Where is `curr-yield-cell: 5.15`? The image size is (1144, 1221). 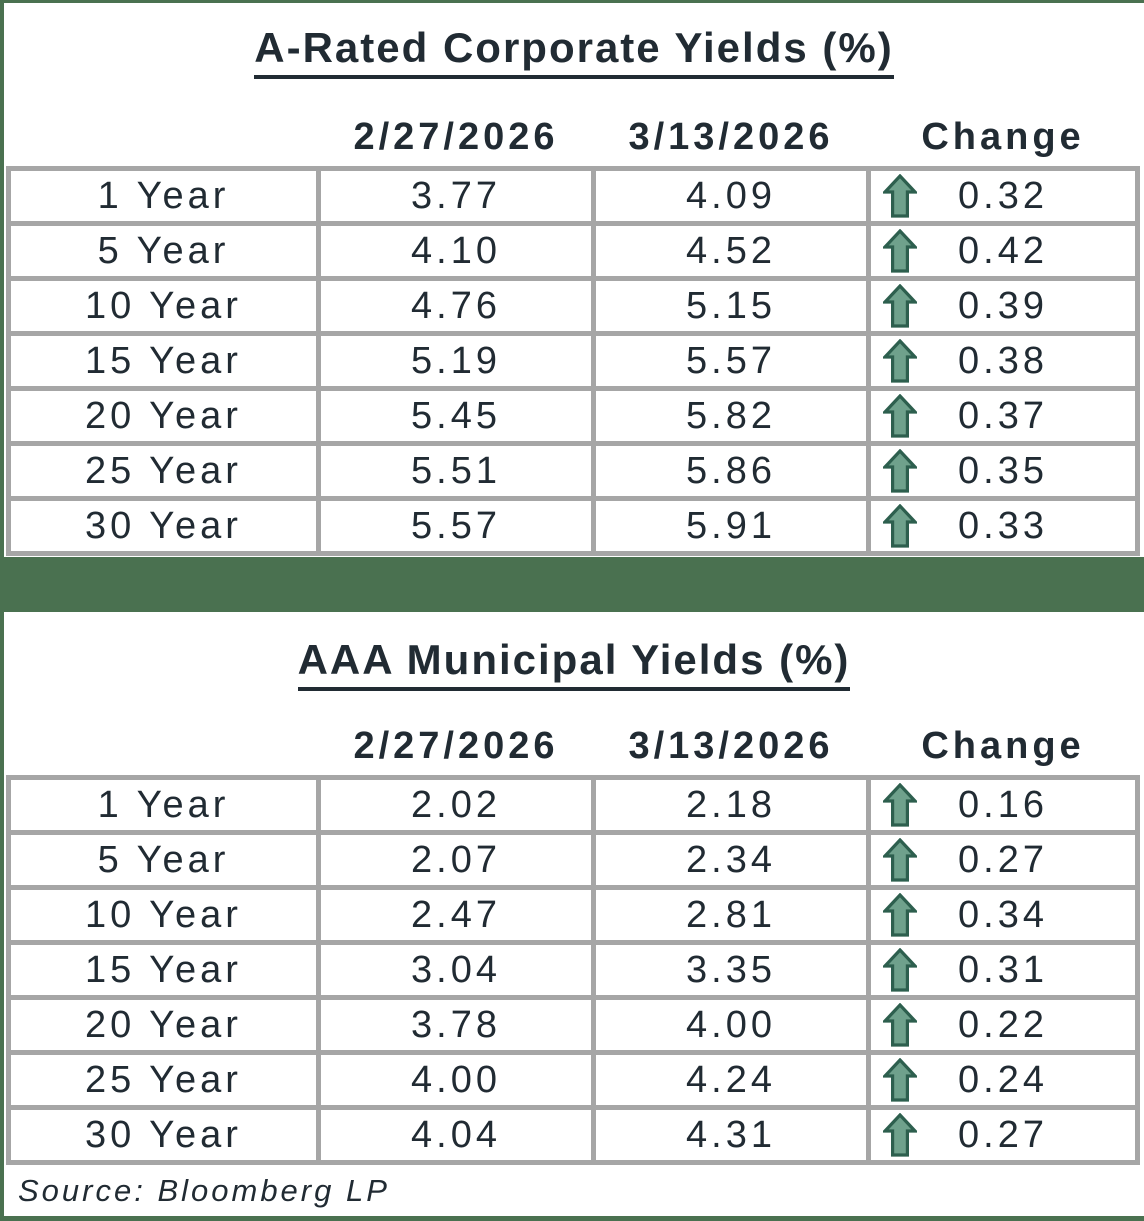
curr-yield-cell: 5.15 is located at coordinates (731, 306).